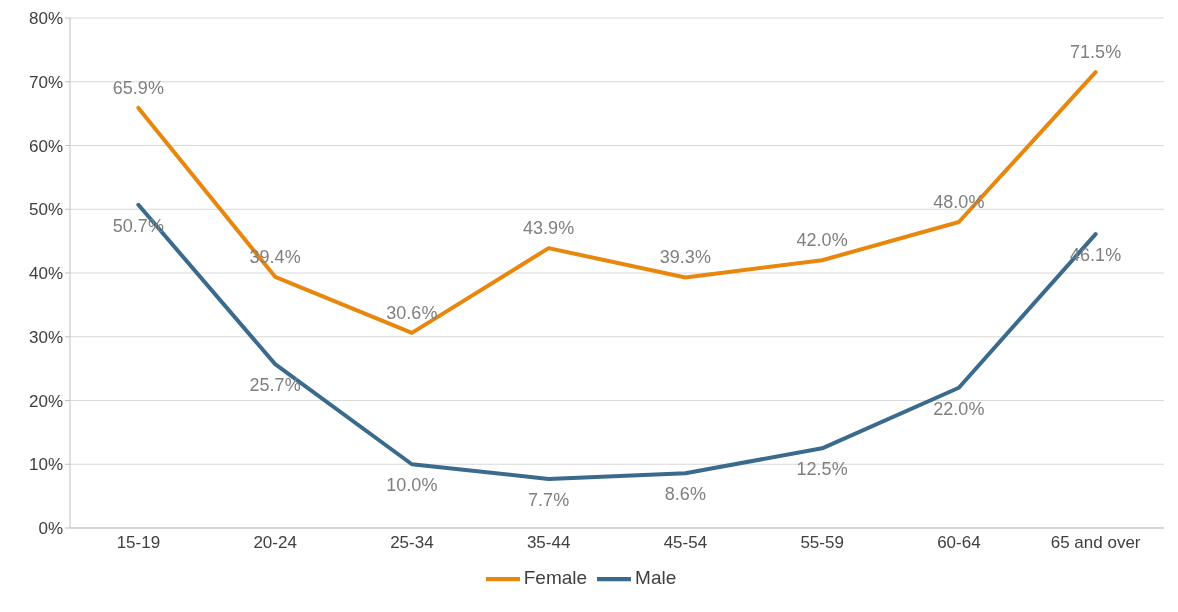  What do you see at coordinates (45, 274) in the screenshot?
I see `y-tick-label: 40%` at bounding box center [45, 274].